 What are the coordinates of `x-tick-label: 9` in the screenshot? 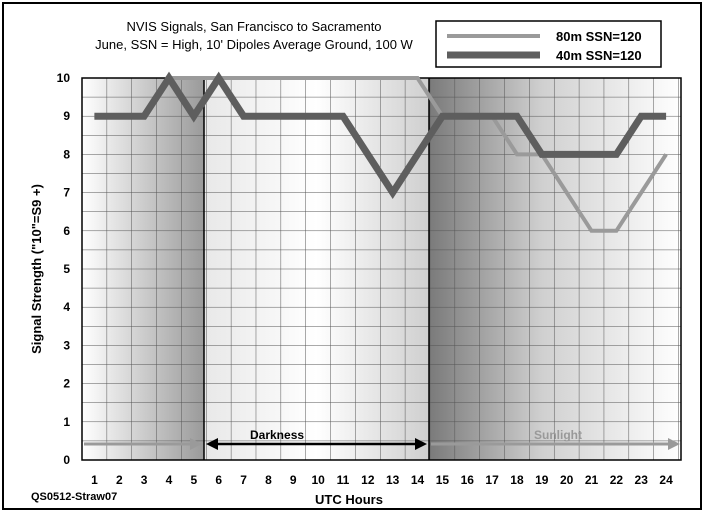 It's located at (293, 480).